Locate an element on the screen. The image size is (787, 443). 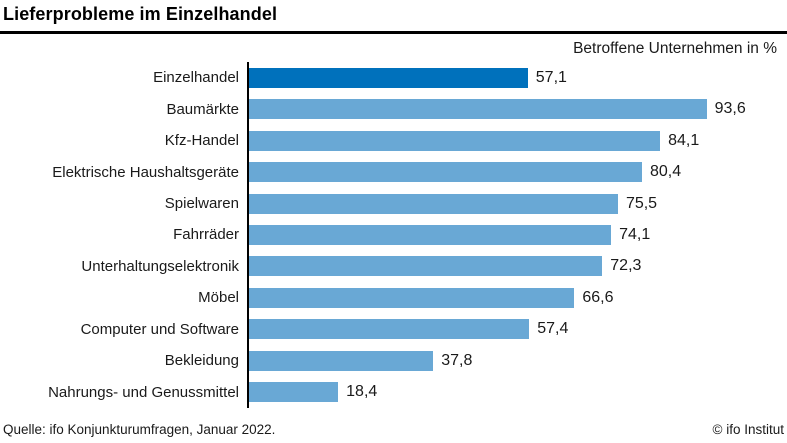
category-label: Spielwaren is located at coordinates (201, 204).